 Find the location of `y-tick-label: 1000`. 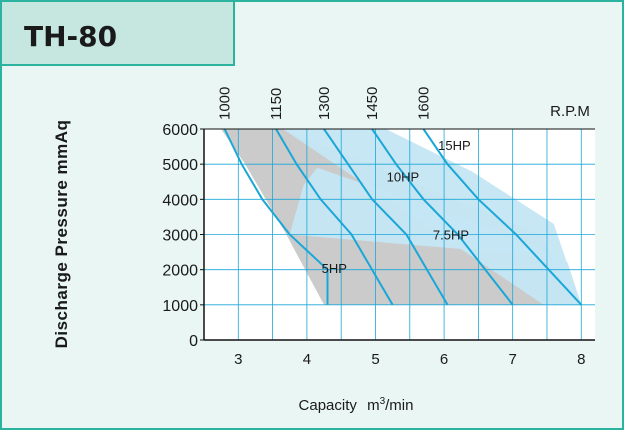

y-tick-label: 1000 is located at coordinates (180, 306).